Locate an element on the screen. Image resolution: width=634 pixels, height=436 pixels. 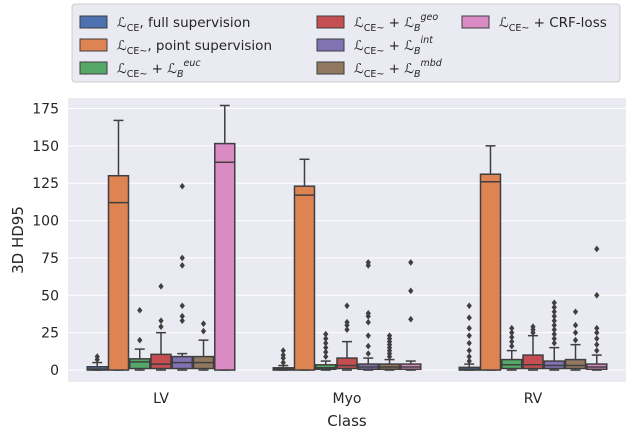
y-tick-label: 0 is located at coordinates (54, 371).